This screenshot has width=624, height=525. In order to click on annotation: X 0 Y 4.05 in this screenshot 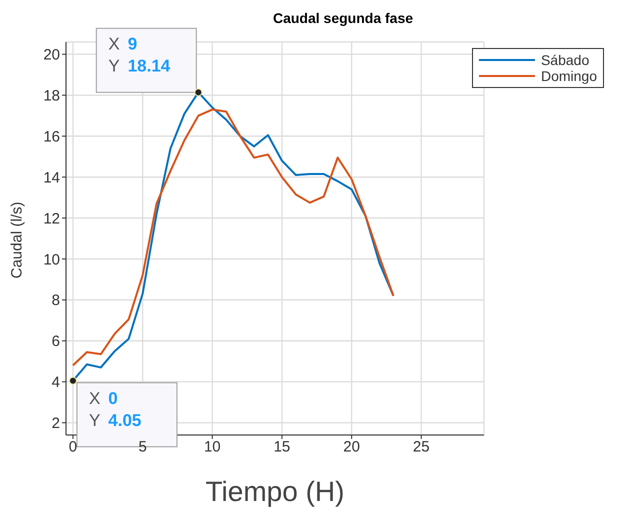, I will do `click(115, 409)`.